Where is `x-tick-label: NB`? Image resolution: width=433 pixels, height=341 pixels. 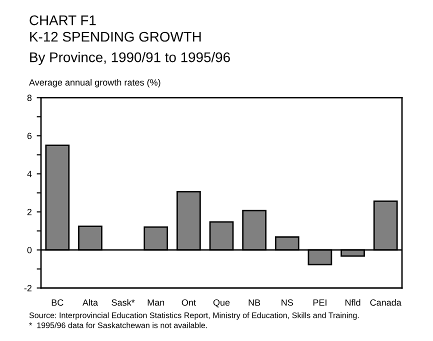
x-tick-label: NB is located at coordinates (254, 302).